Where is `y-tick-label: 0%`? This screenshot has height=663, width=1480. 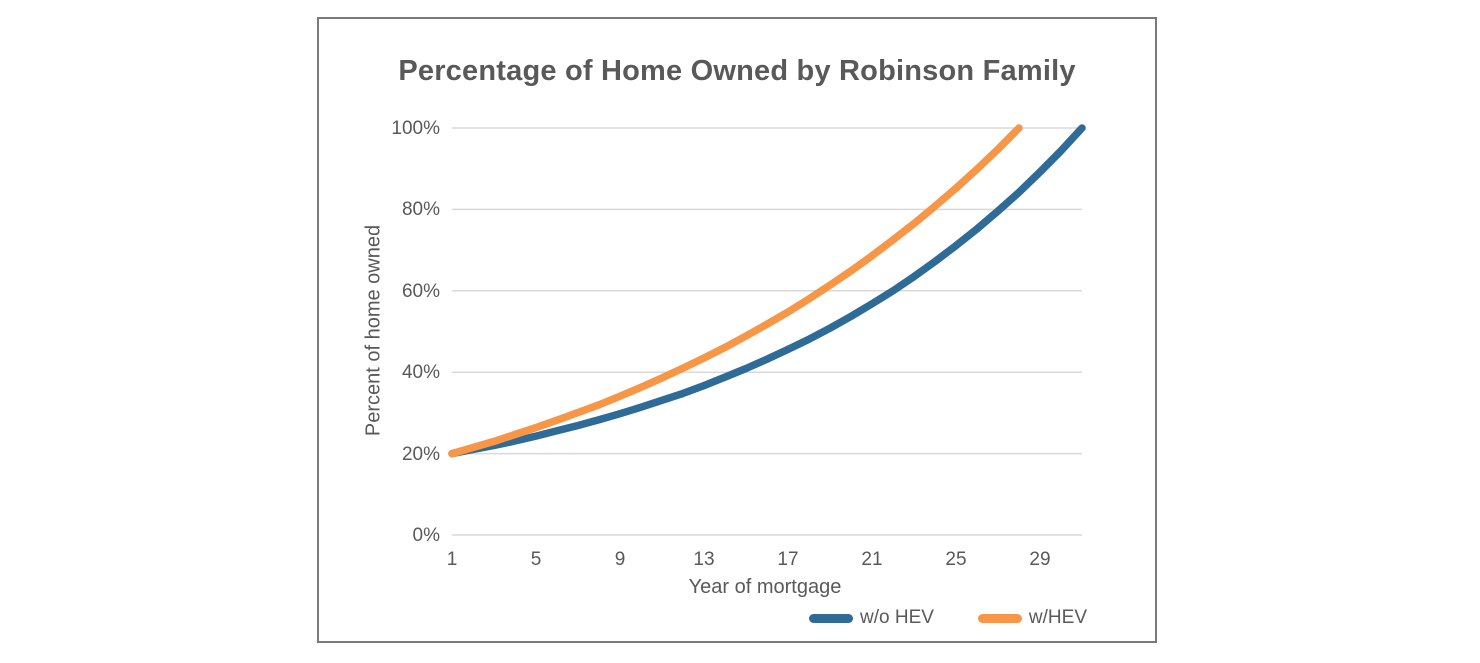
y-tick-label: 0% is located at coordinates (426, 535).